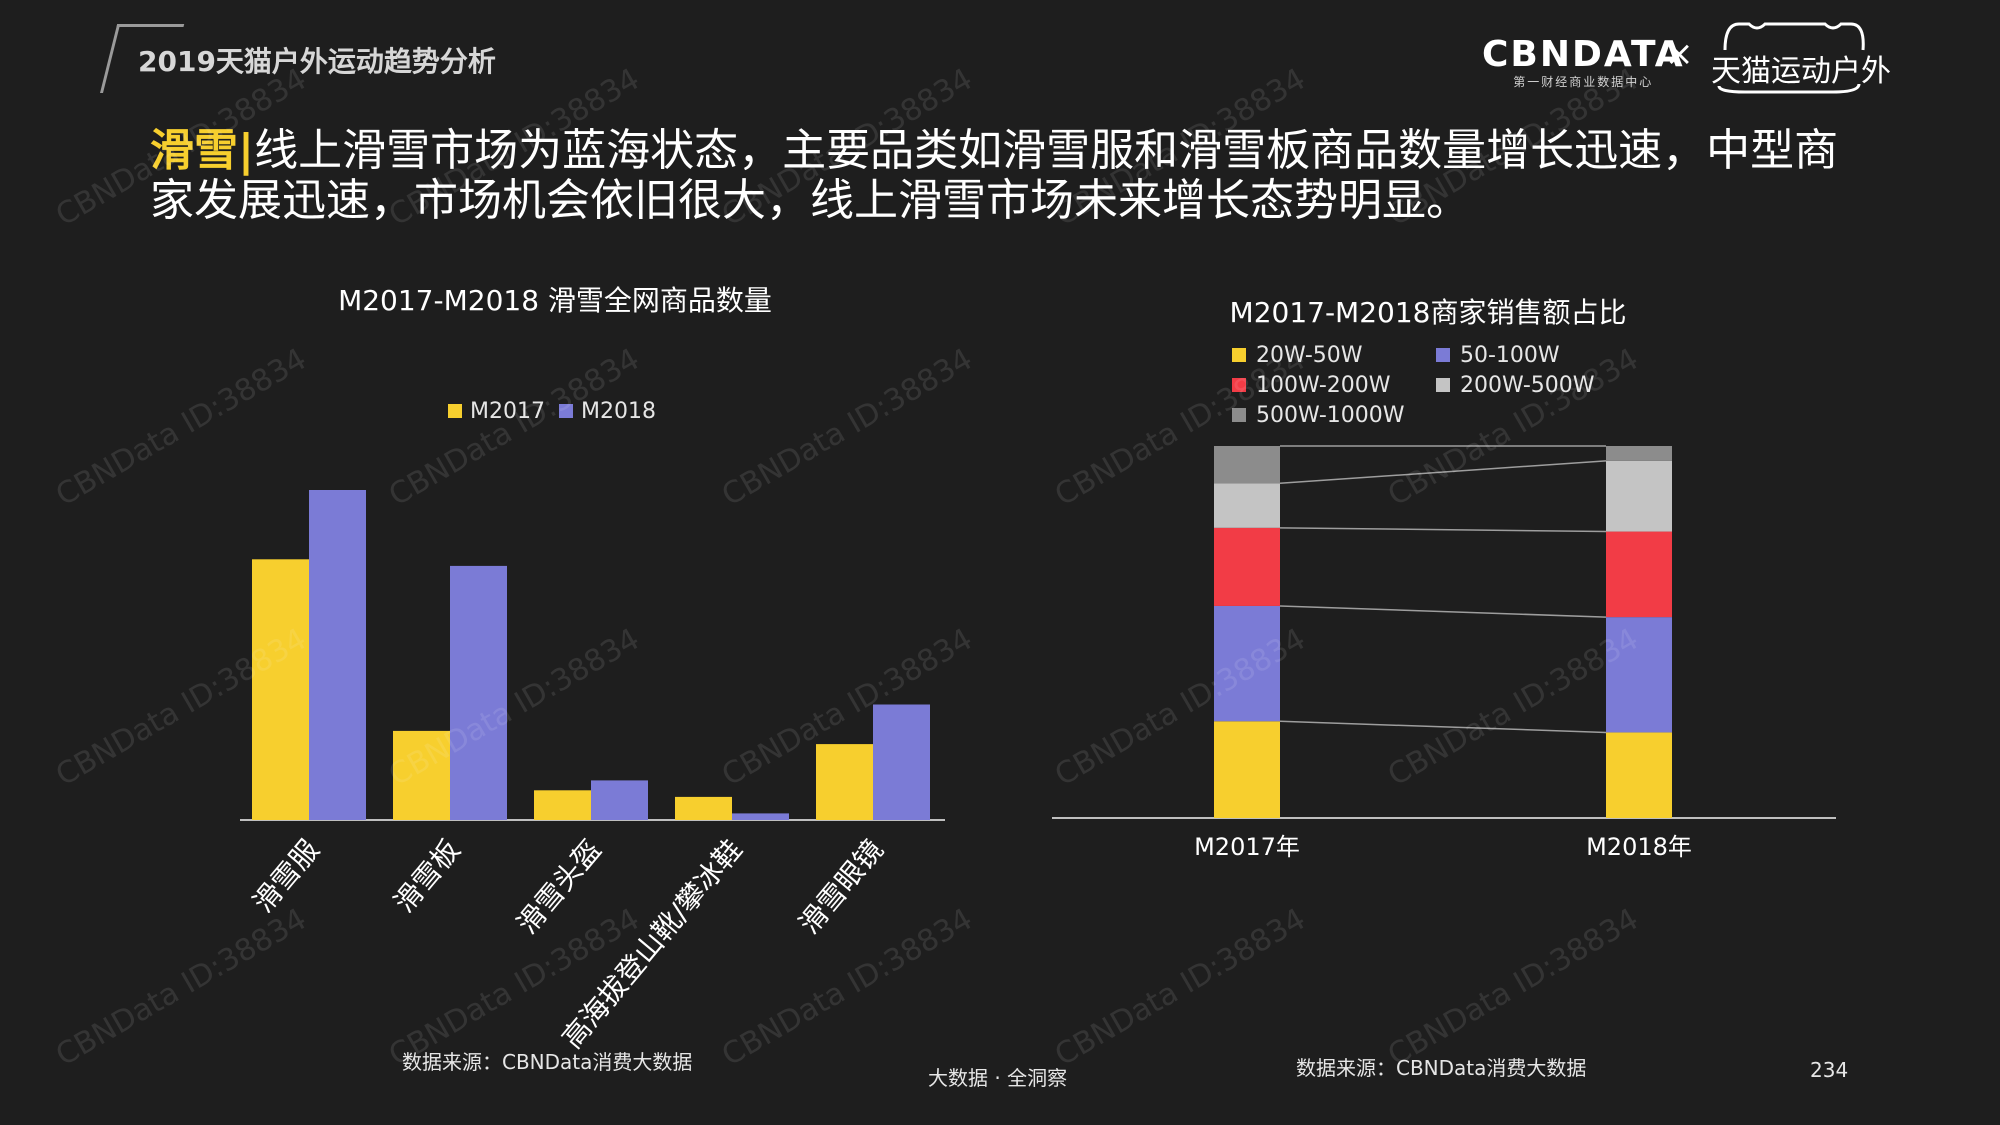  What do you see at coordinates (202, 150) in the screenshot?
I see `headline-highlight: 滑雪|` at bounding box center [202, 150].